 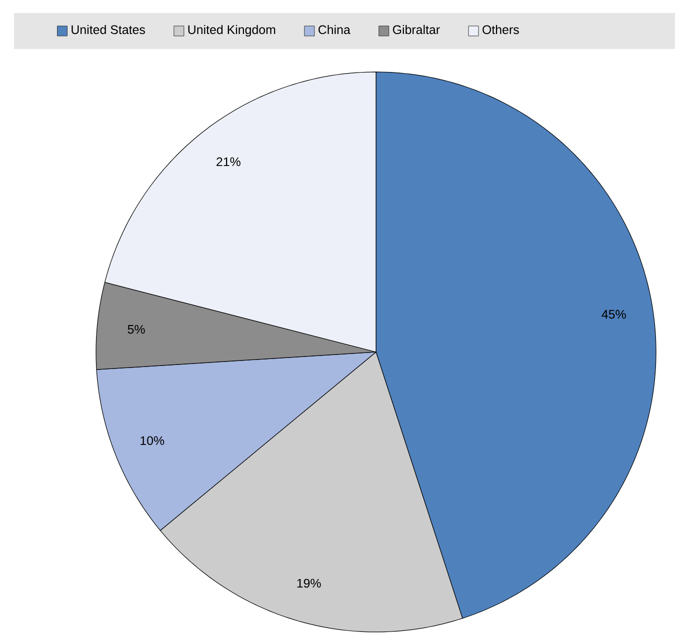 I want to click on data-label: 21%, so click(x=228, y=161).